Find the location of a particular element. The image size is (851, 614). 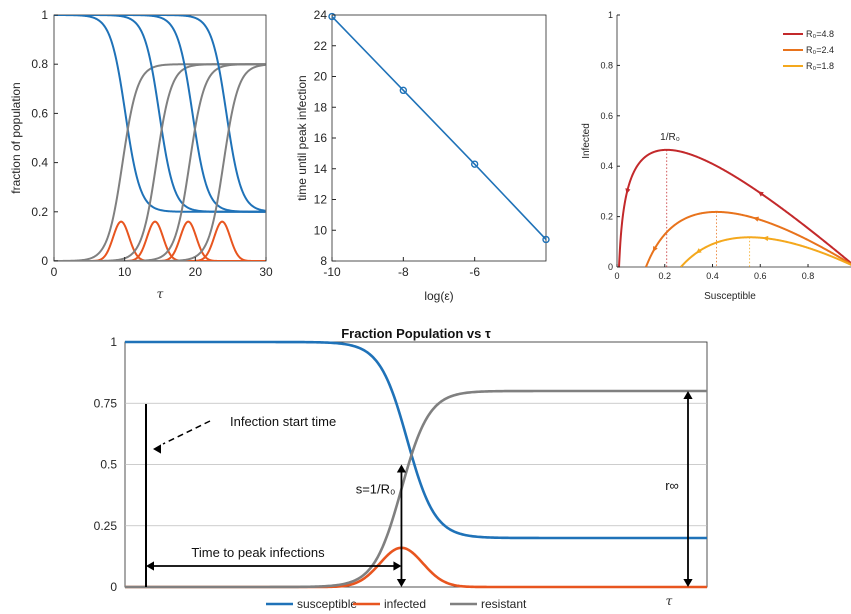

panel3-legend-label-2: R₀=2.4 is located at coordinates (820, 50).